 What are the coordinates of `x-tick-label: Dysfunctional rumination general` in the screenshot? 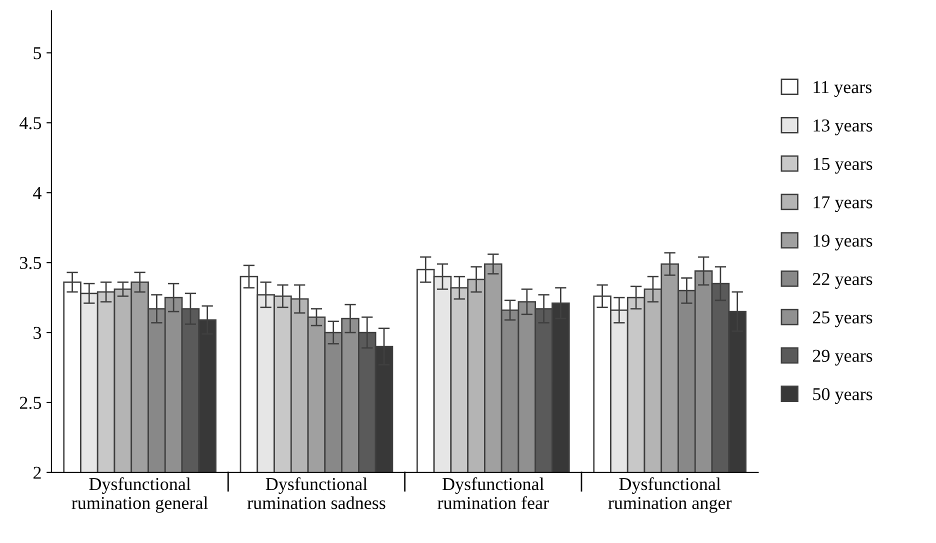 It's located at (140, 495).